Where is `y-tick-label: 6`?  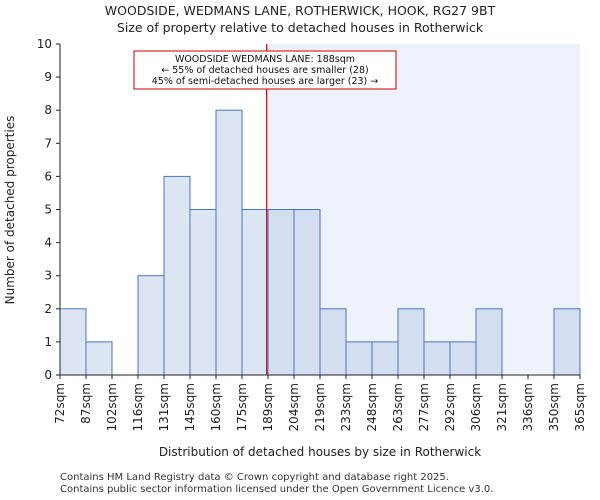
y-tick-label: 6 is located at coordinates (48, 176).